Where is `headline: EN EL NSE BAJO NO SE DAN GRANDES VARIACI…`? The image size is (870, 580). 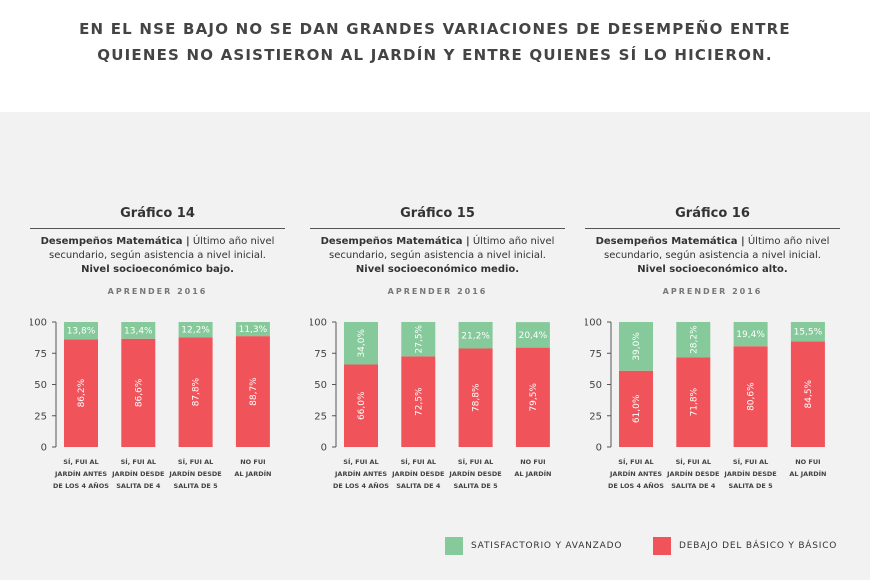
headline: EN EL NSE BAJO NO SE DAN GRANDES VARIACI… is located at coordinates (435, 29).